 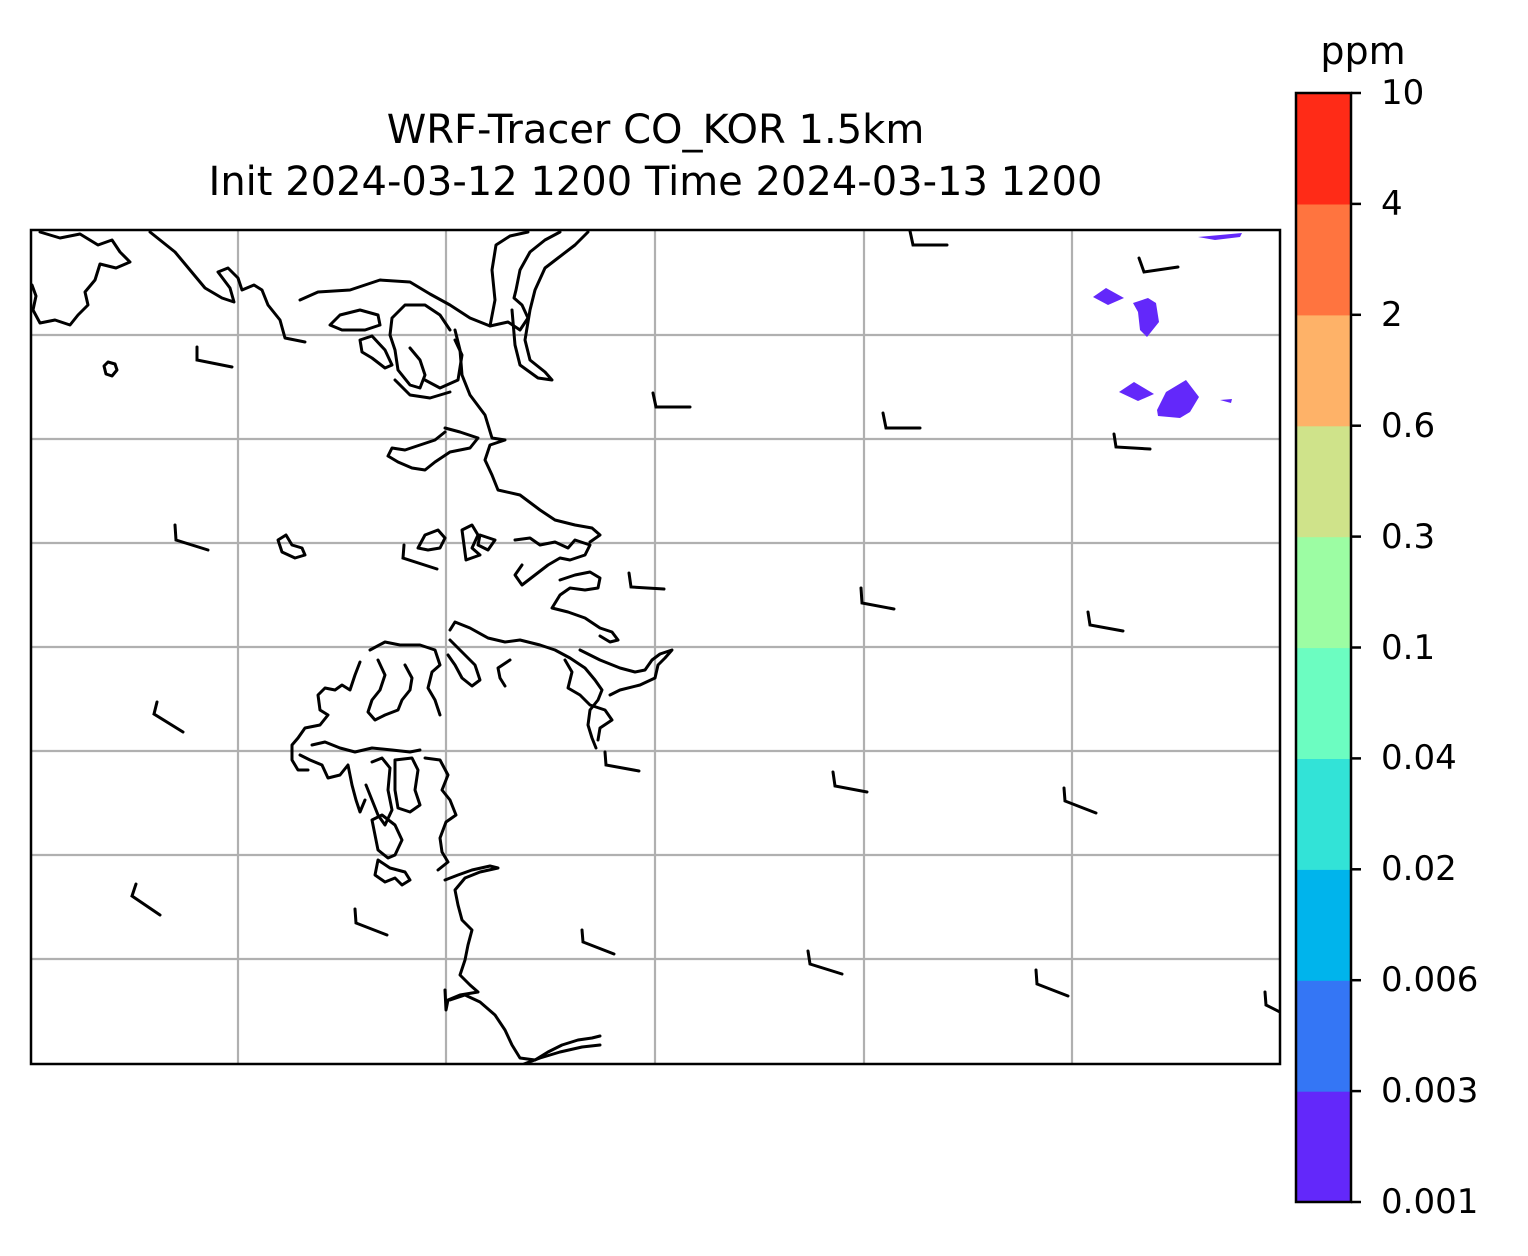 What do you see at coordinates (1403, 93) in the screenshot?
I see `colorbar-tick-label: 10` at bounding box center [1403, 93].